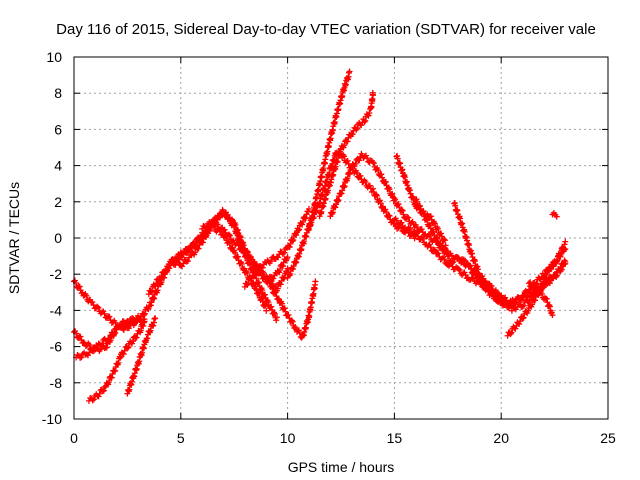  What do you see at coordinates (14, 238) in the screenshot?
I see `y-axis-label: SDTVAR / TECUs` at bounding box center [14, 238].